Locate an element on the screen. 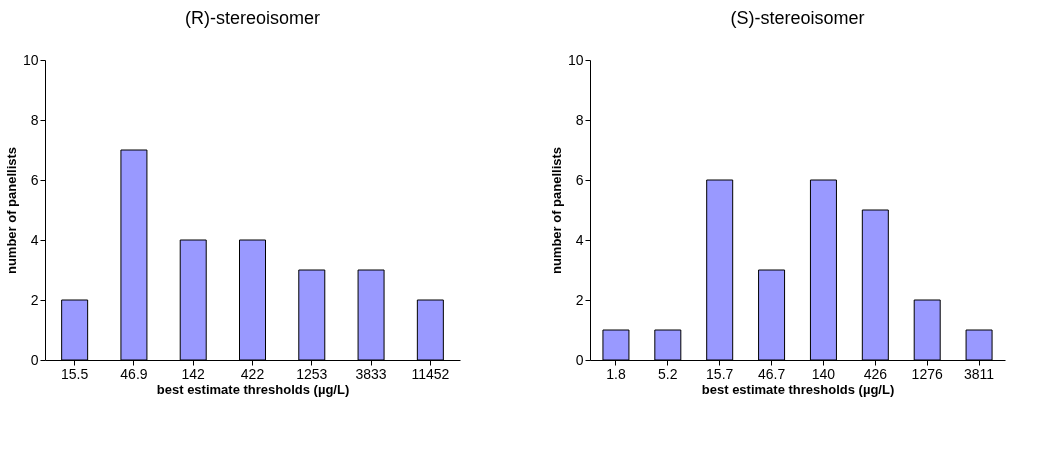 This screenshot has width=1055, height=452. x-tick-label: 3811 is located at coordinates (979, 373).